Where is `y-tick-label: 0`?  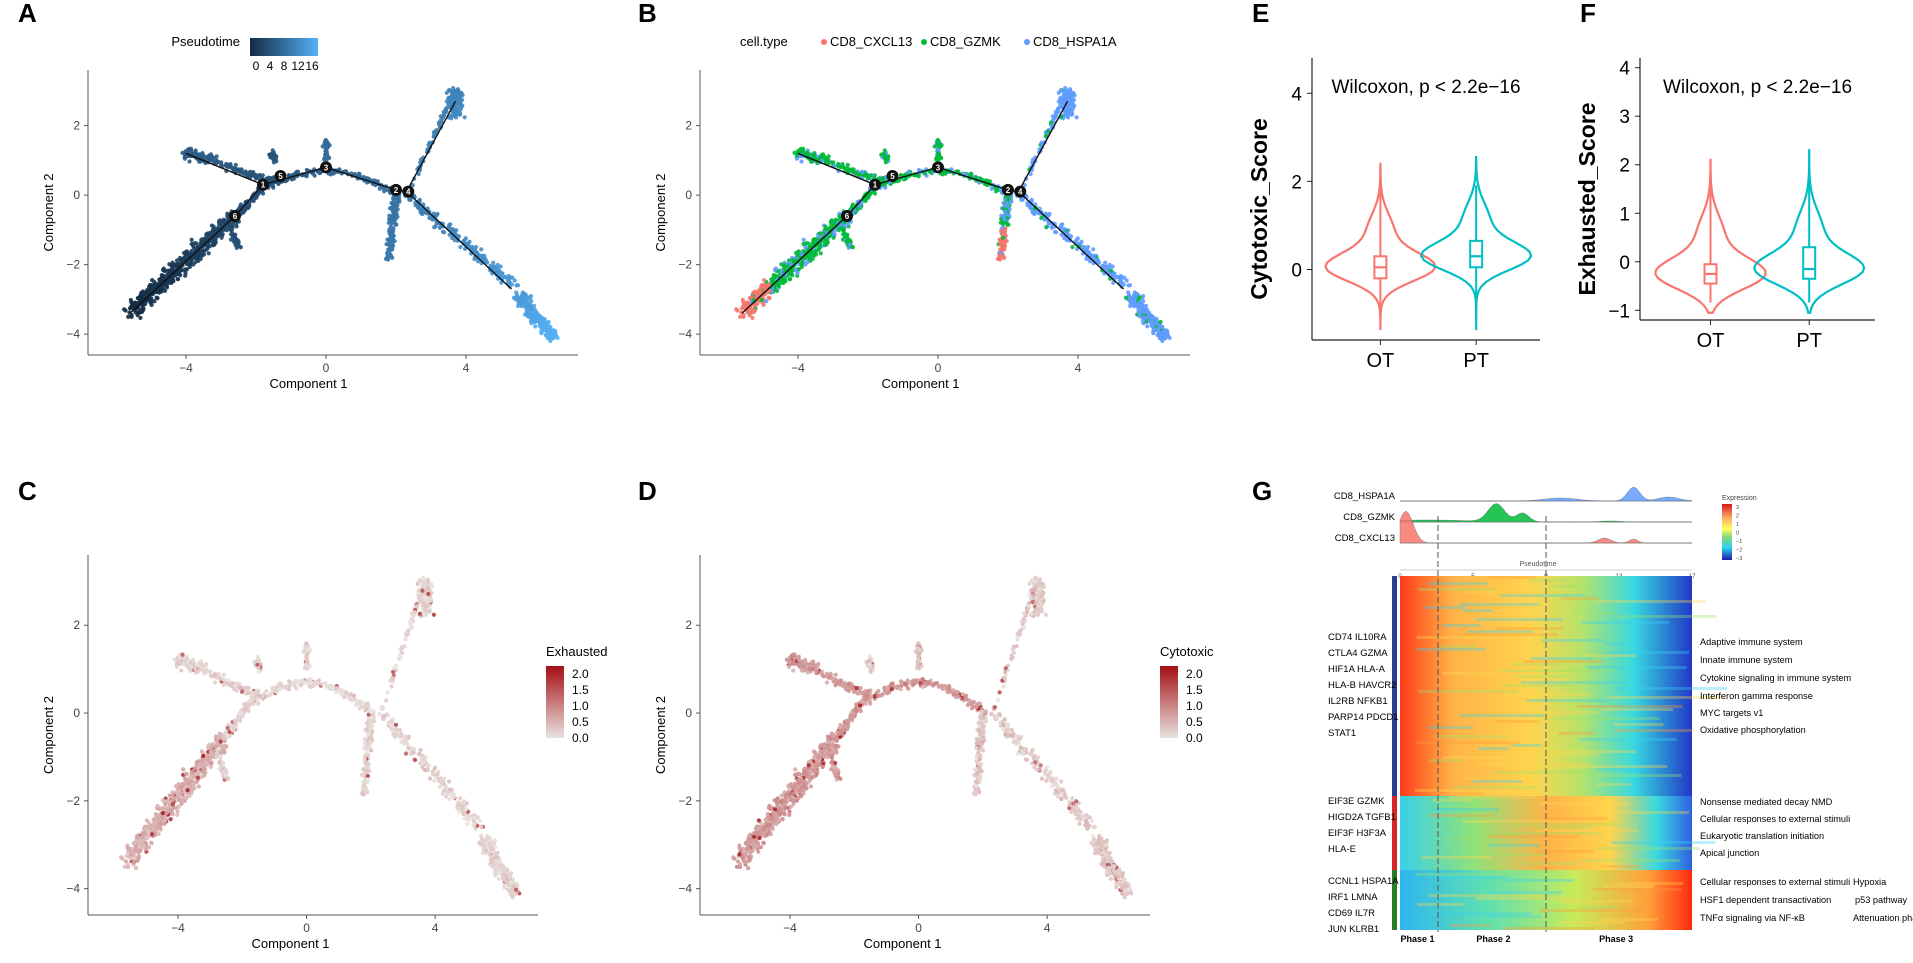 y-tick-label: 0 is located at coordinates (688, 195).